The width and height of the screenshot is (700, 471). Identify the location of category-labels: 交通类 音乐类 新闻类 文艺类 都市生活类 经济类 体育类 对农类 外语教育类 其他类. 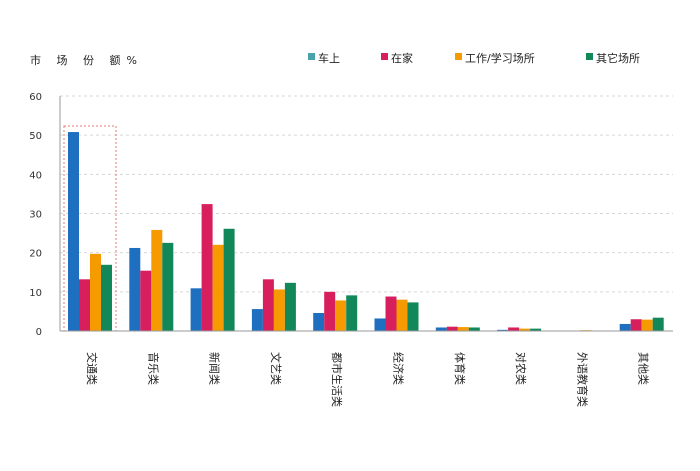
(368, 379).